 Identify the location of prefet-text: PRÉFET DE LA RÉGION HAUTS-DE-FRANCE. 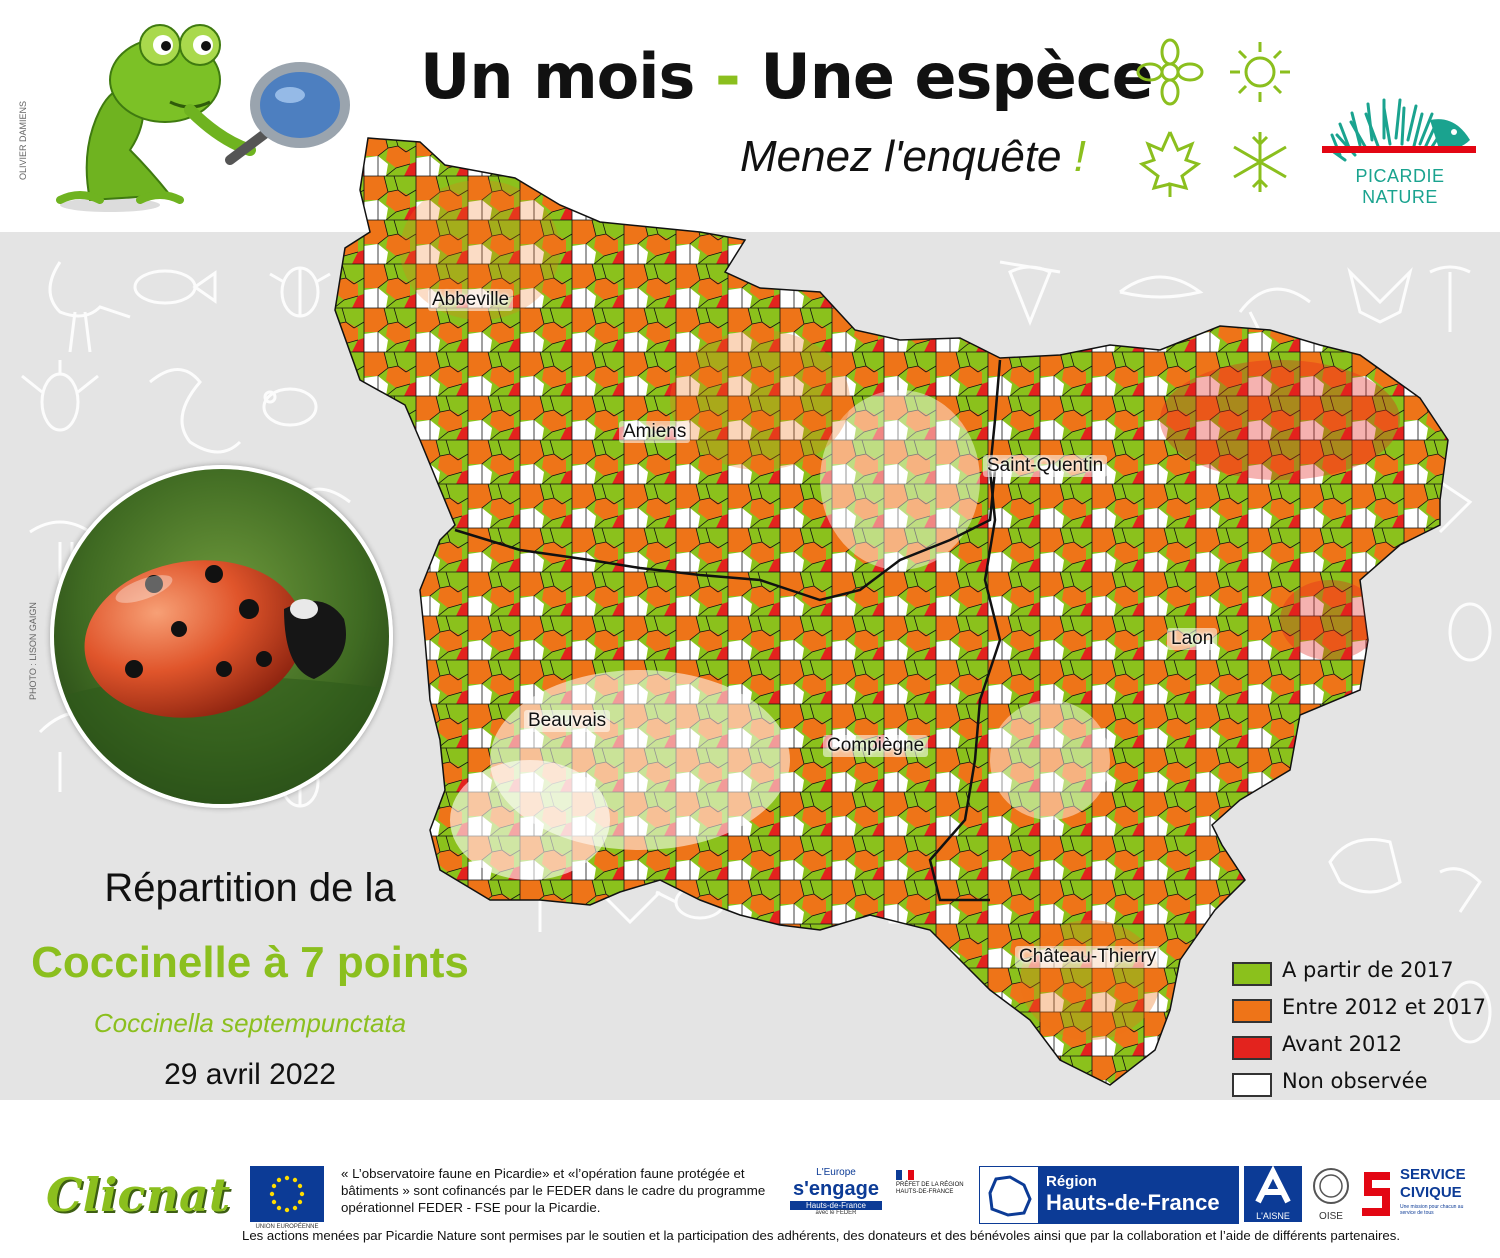
(930, 1188).